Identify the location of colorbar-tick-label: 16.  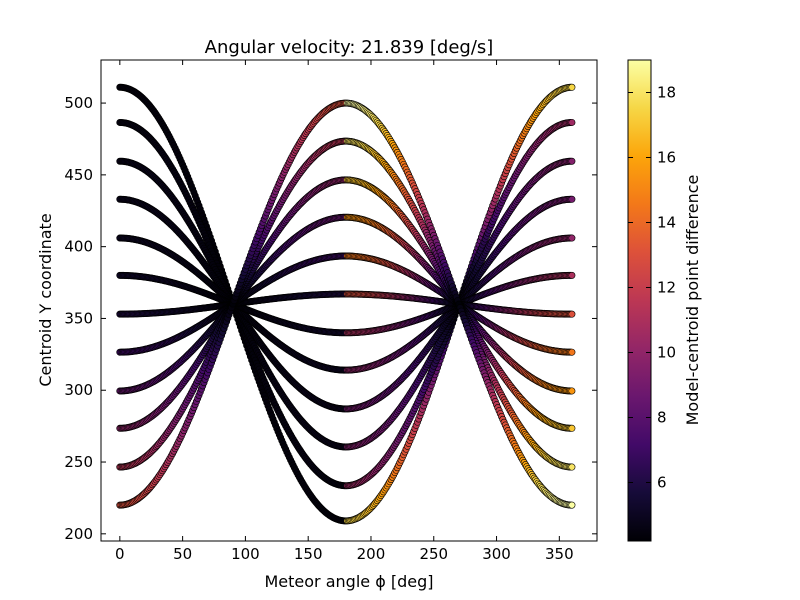
(666, 158).